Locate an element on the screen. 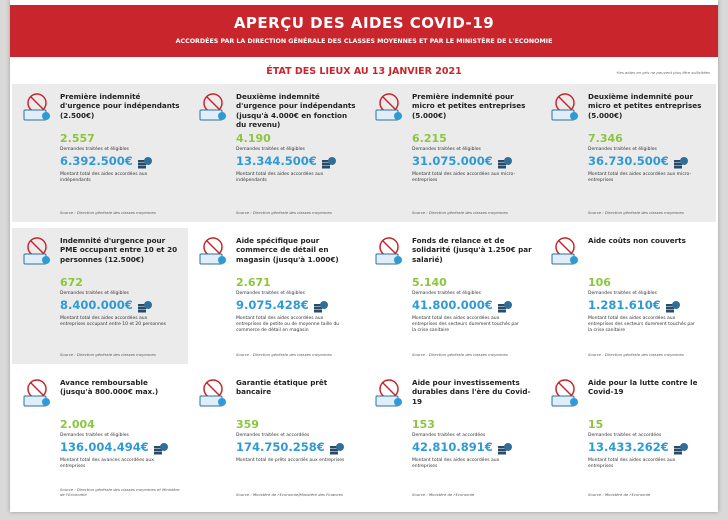  source: Source : Ministère de l'Economie is located at coordinates (619, 495).